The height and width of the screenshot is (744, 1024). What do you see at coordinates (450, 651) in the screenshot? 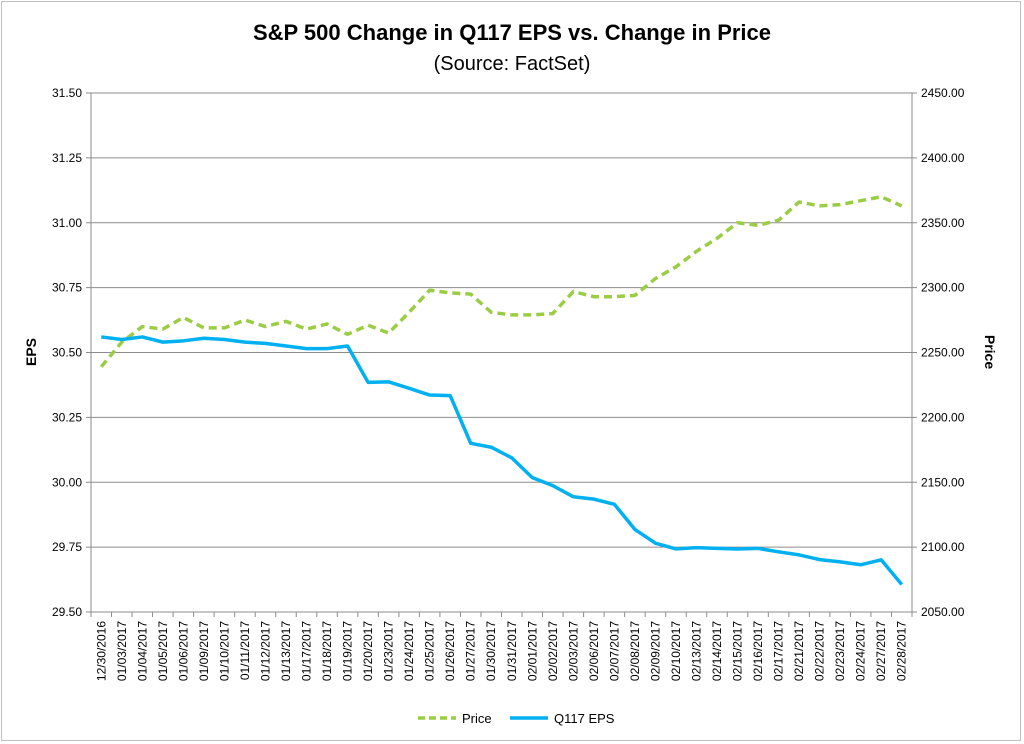
I see `x-tick-label: 01/26/2017` at bounding box center [450, 651].